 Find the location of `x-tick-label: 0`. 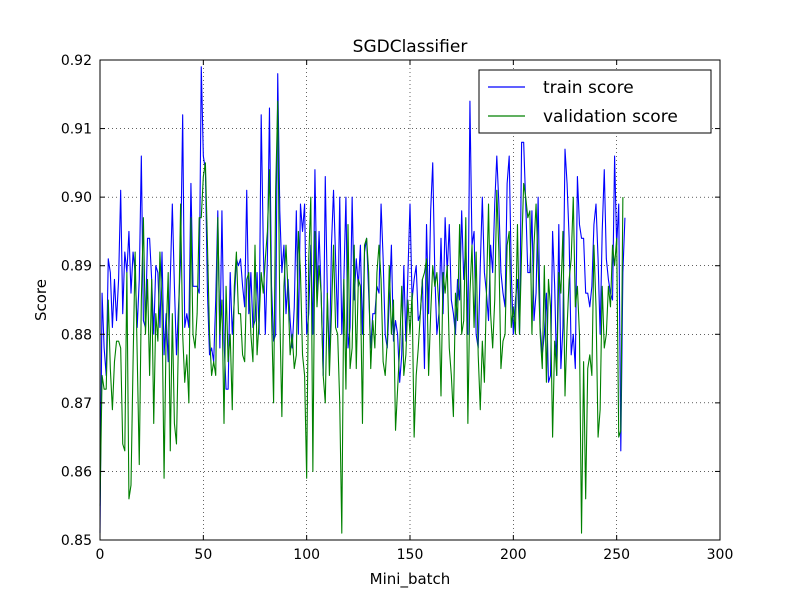

x-tick-label: 0 is located at coordinates (100, 555).